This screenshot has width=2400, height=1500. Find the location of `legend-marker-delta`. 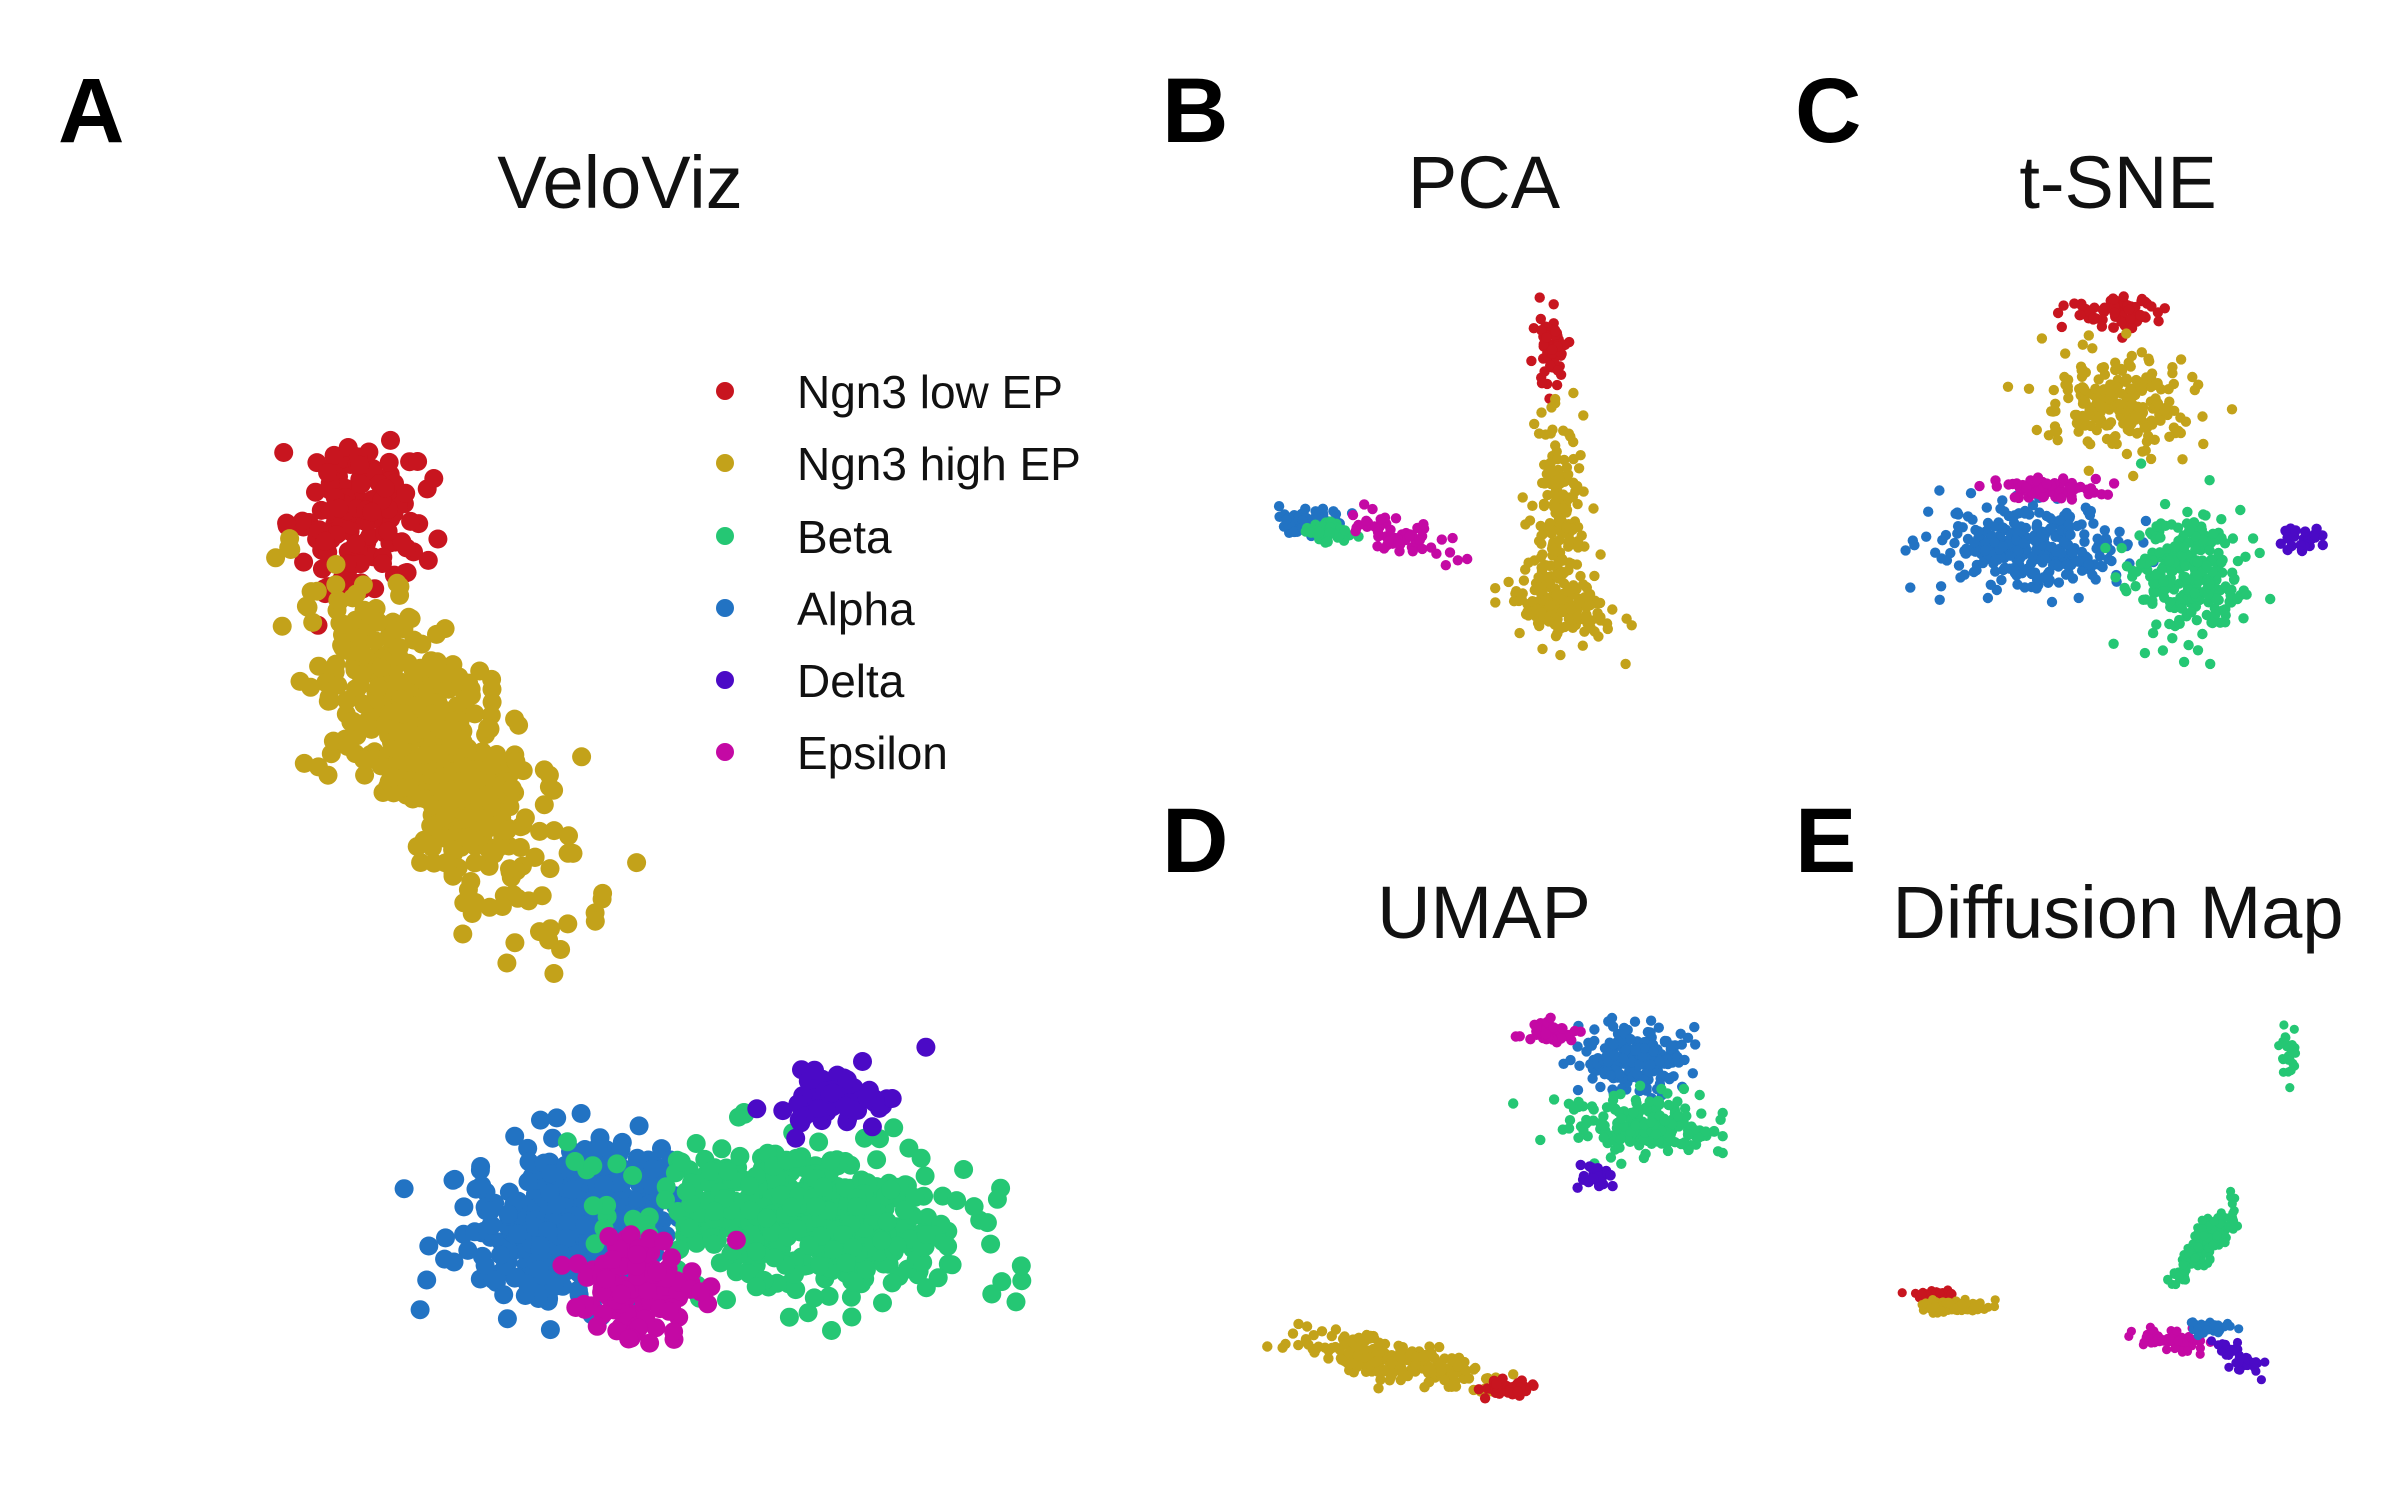

legend-marker-delta is located at coordinates (725, 680).